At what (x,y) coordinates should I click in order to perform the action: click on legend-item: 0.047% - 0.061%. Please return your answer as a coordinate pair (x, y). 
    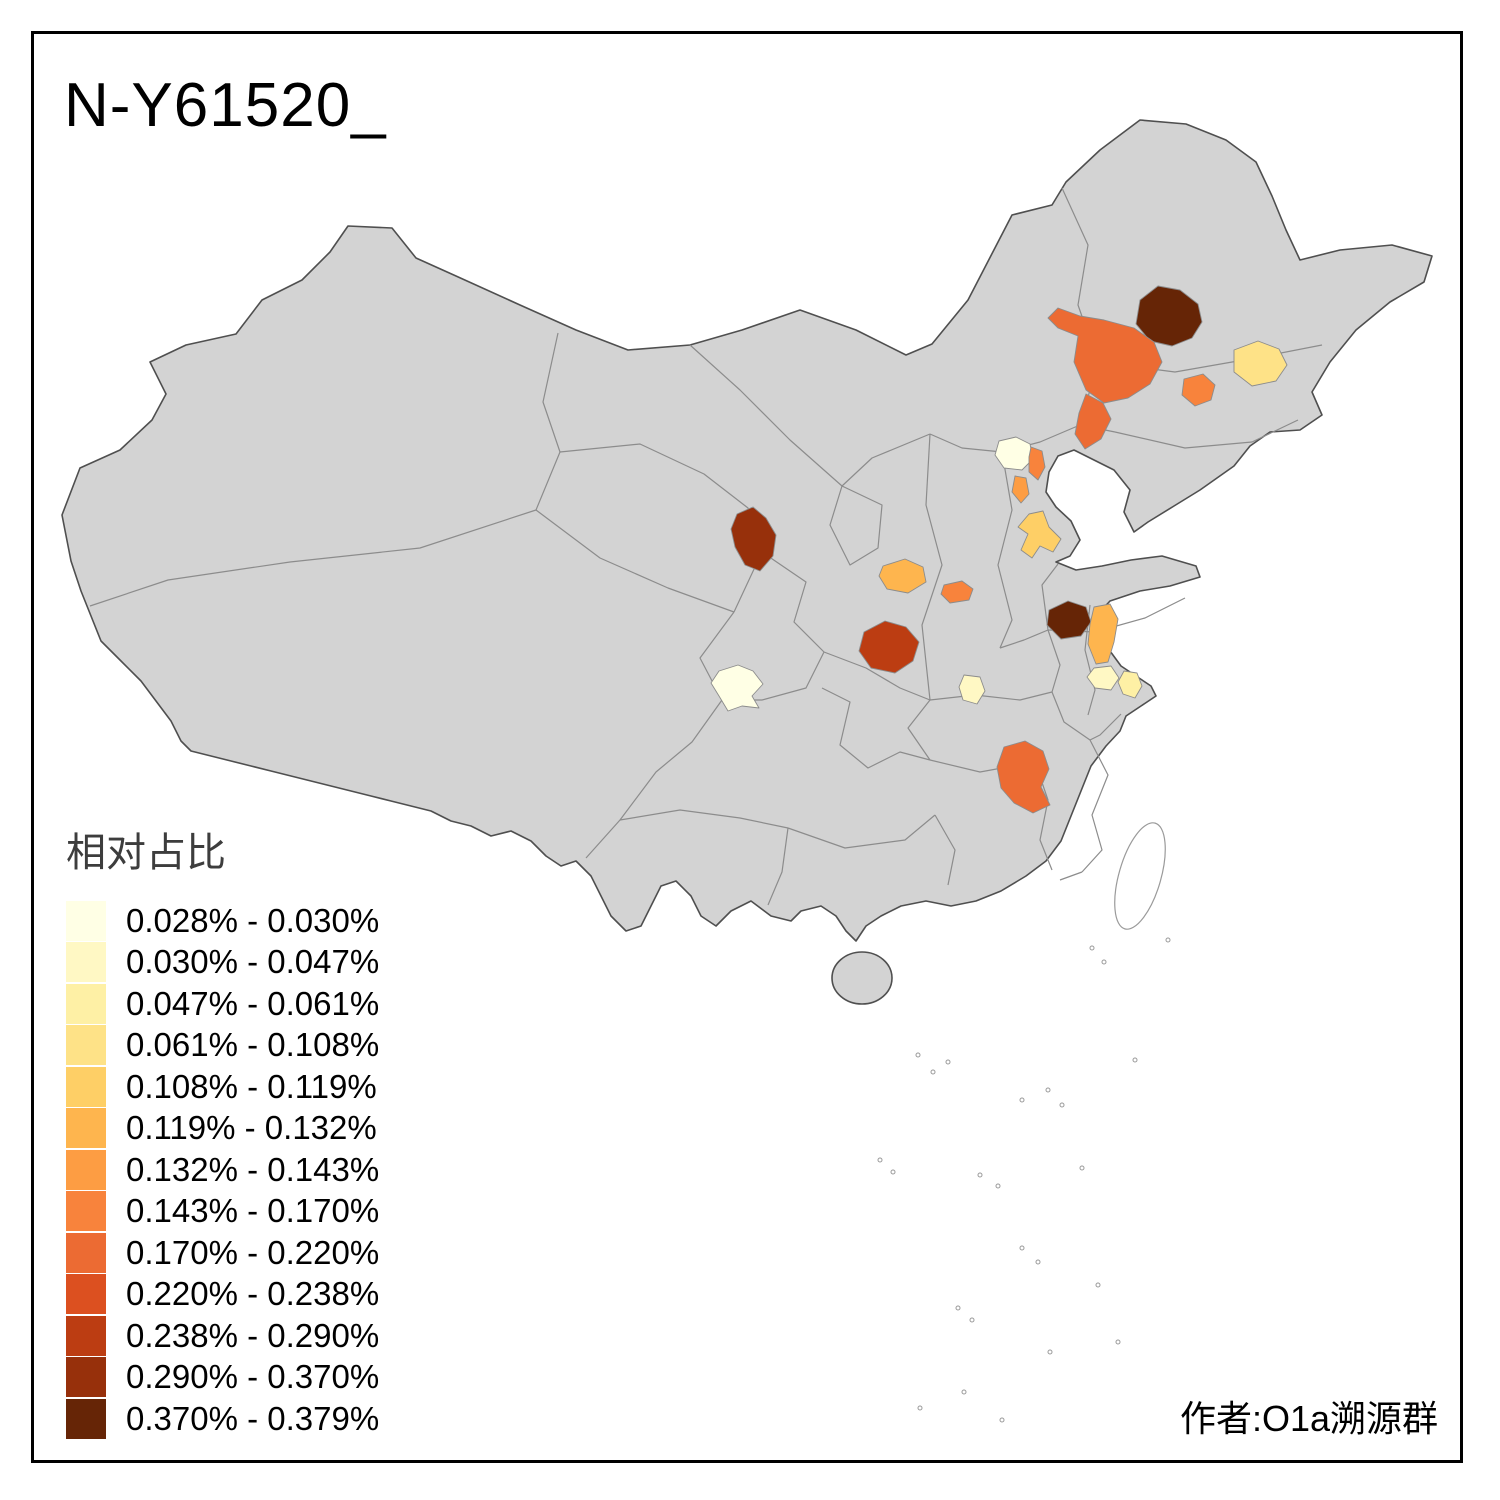
    Looking at the image, I should click on (222, 1004).